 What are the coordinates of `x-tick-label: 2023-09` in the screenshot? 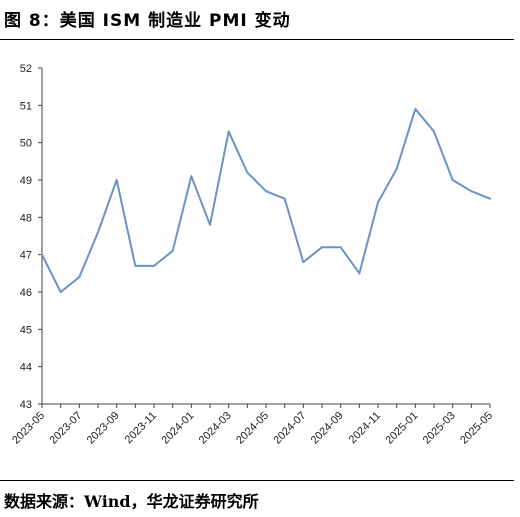 It's located at (103, 428).